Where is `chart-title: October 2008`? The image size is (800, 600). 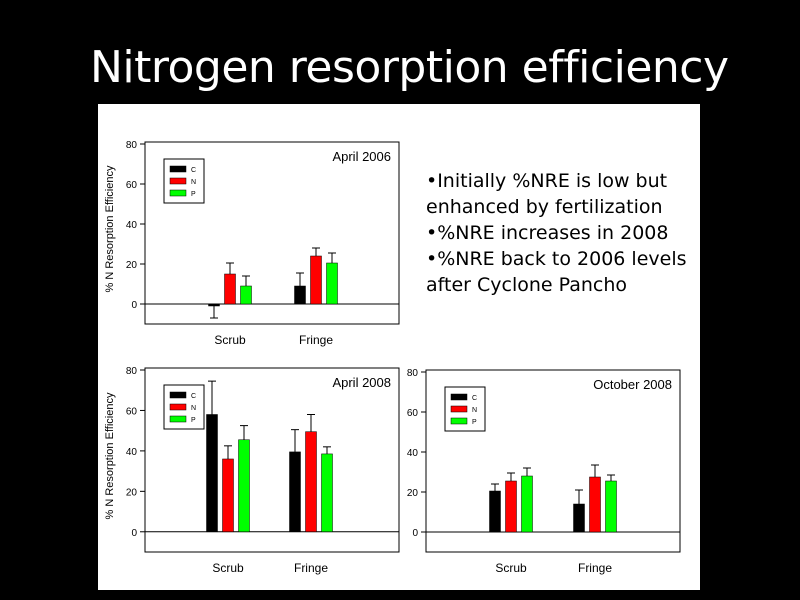 chart-title: October 2008 is located at coordinates (632, 384).